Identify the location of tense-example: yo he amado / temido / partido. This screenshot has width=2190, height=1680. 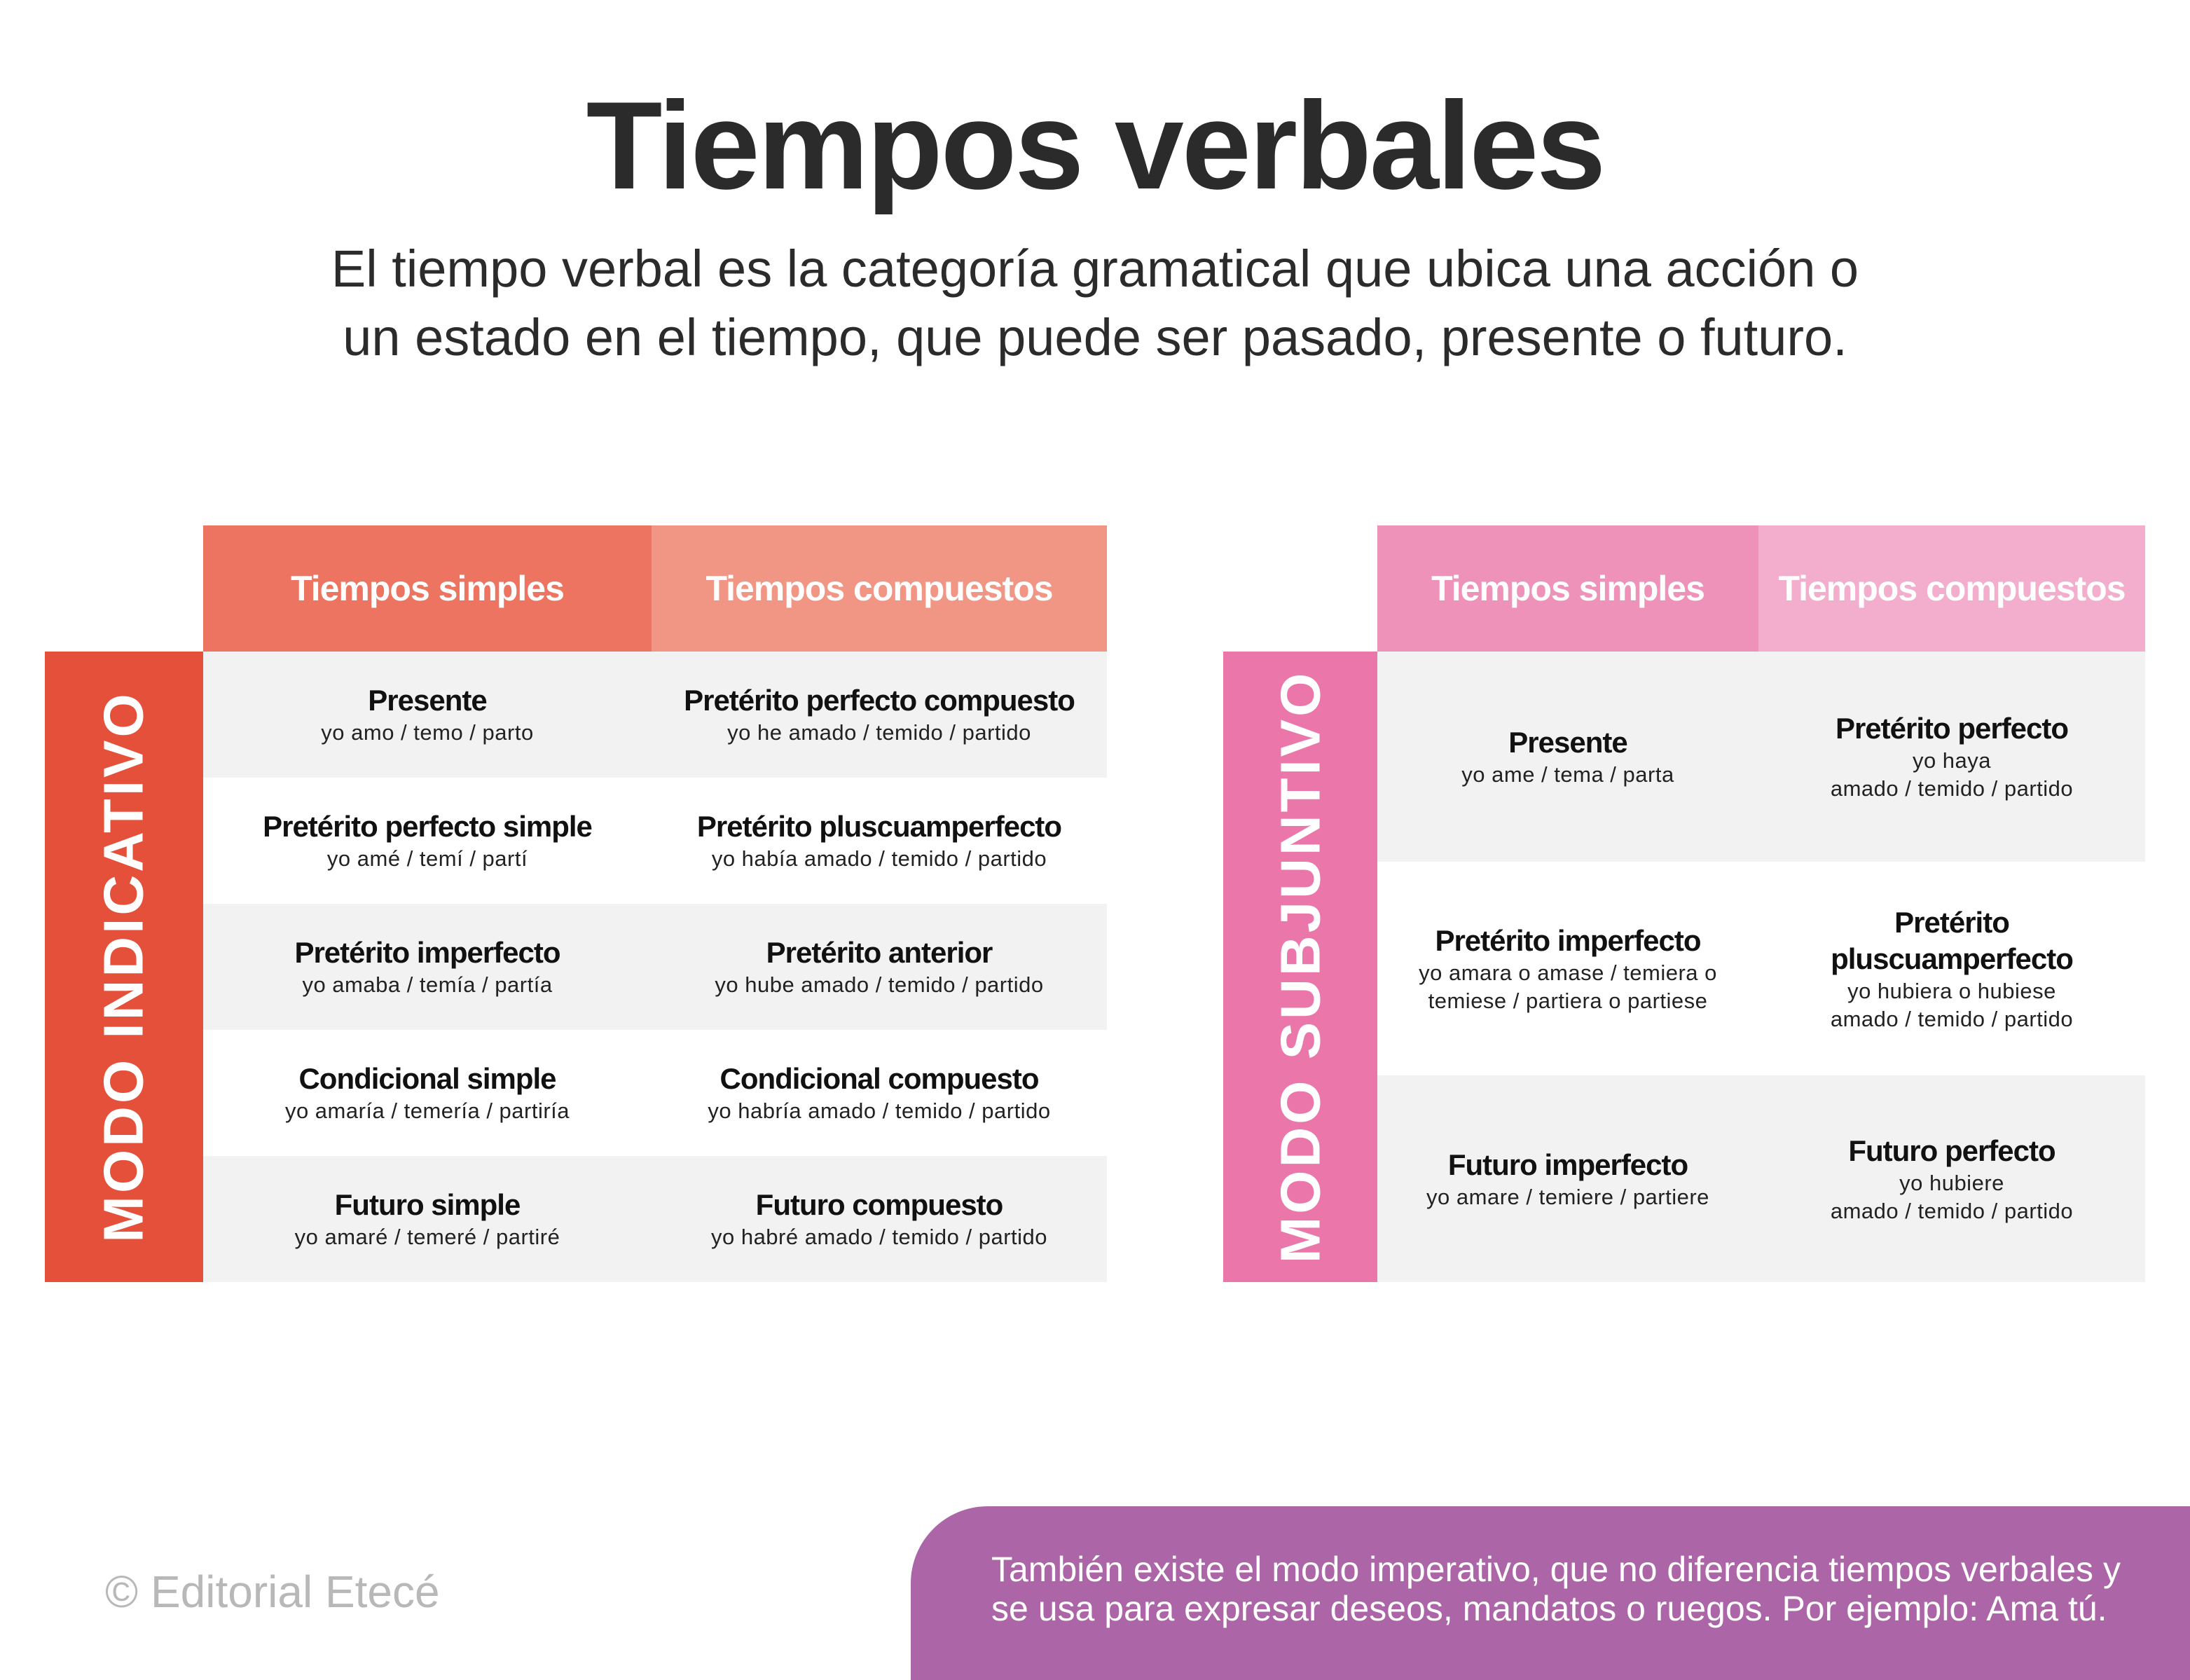
(879, 733).